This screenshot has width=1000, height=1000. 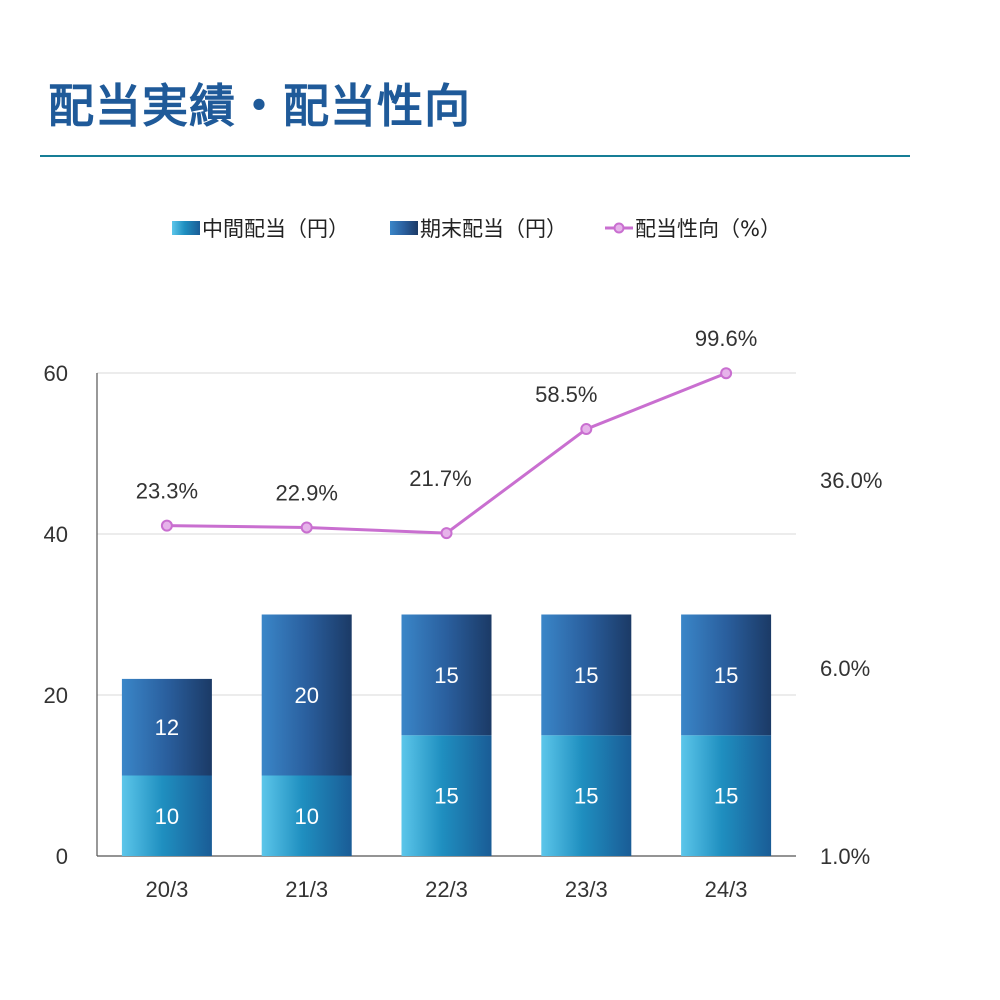 What do you see at coordinates (566, 394) in the screenshot?
I see `payout-ratio-label: 58.5%` at bounding box center [566, 394].